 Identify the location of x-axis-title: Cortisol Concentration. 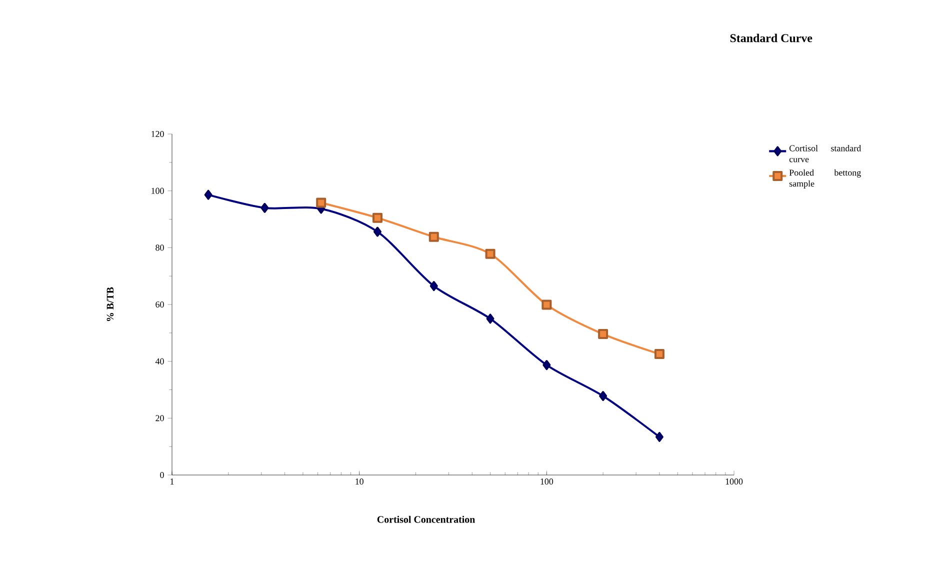
(426, 519).